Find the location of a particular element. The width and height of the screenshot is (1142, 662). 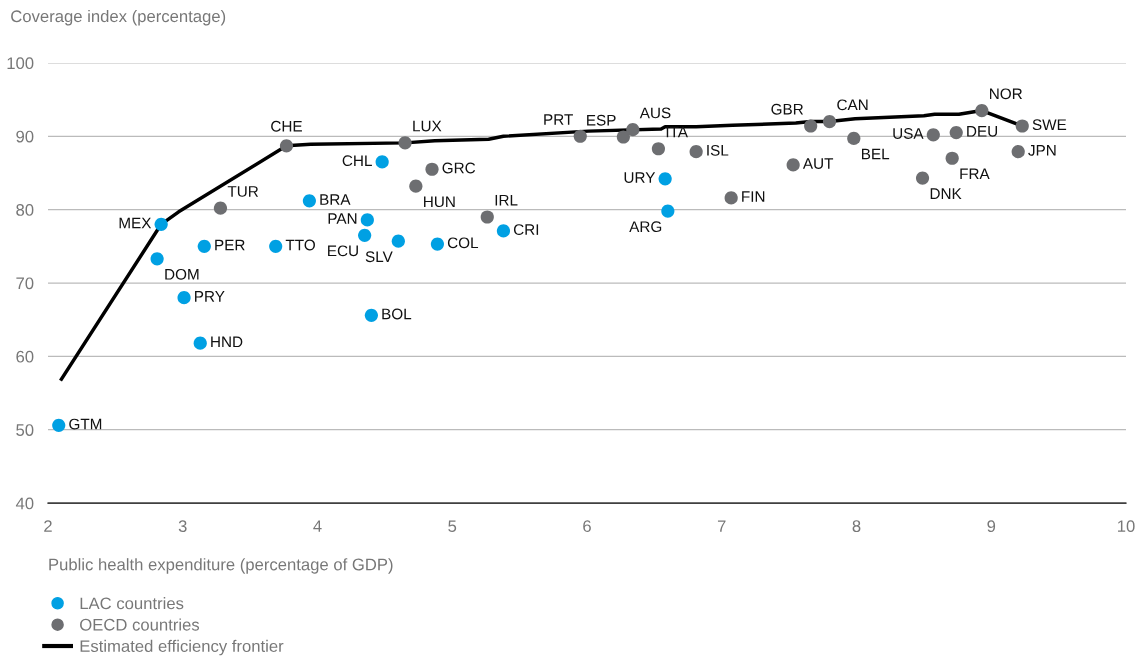

annotation: HND is located at coordinates (227, 342).